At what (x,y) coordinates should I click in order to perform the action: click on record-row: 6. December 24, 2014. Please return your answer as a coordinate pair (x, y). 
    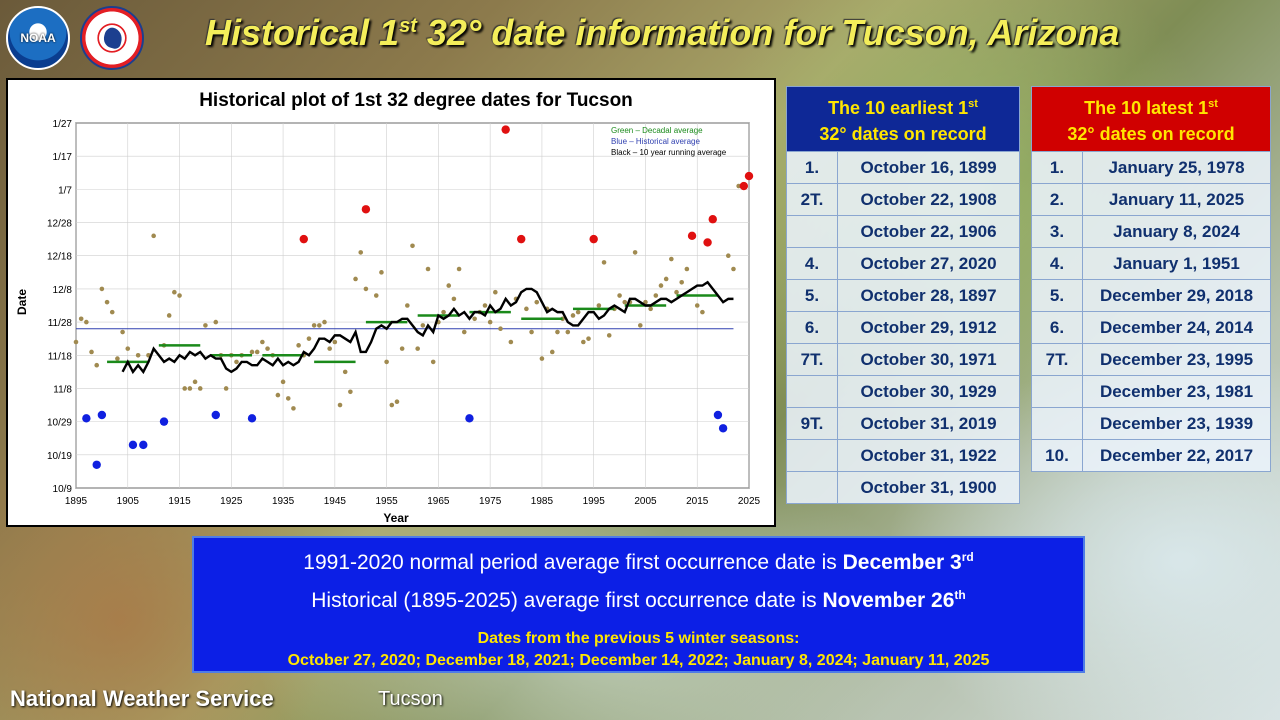
    Looking at the image, I should click on (1151, 327).